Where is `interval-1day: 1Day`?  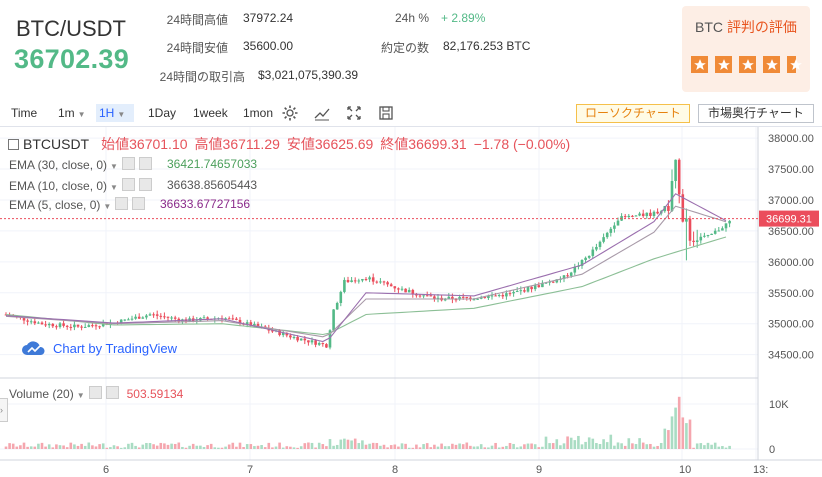
interval-1day: 1Day is located at coordinates (162, 113).